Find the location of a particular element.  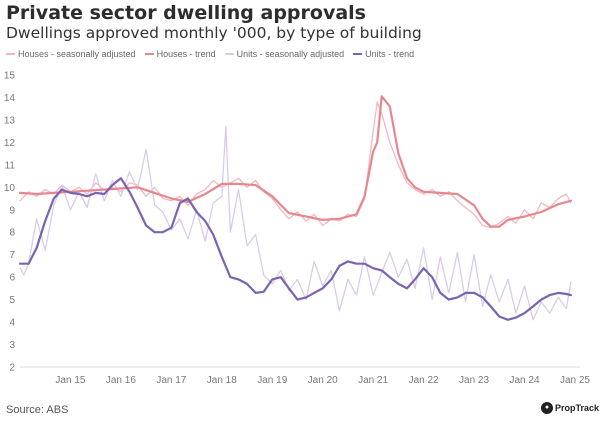

y-tick-label: 4 is located at coordinates (12, 323).